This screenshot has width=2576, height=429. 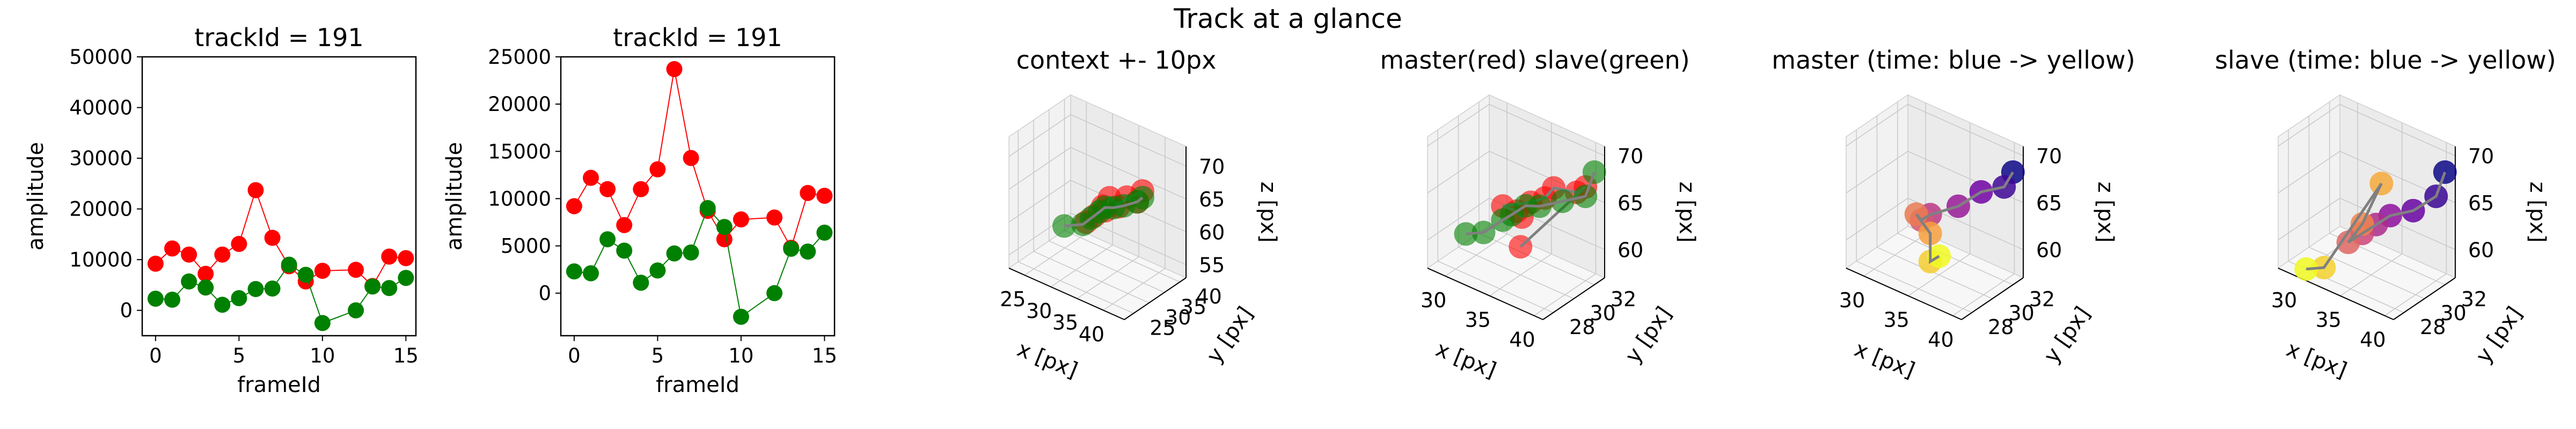 What do you see at coordinates (1534, 60) in the screenshot?
I see `chart-title: master(red) slave(green)` at bounding box center [1534, 60].